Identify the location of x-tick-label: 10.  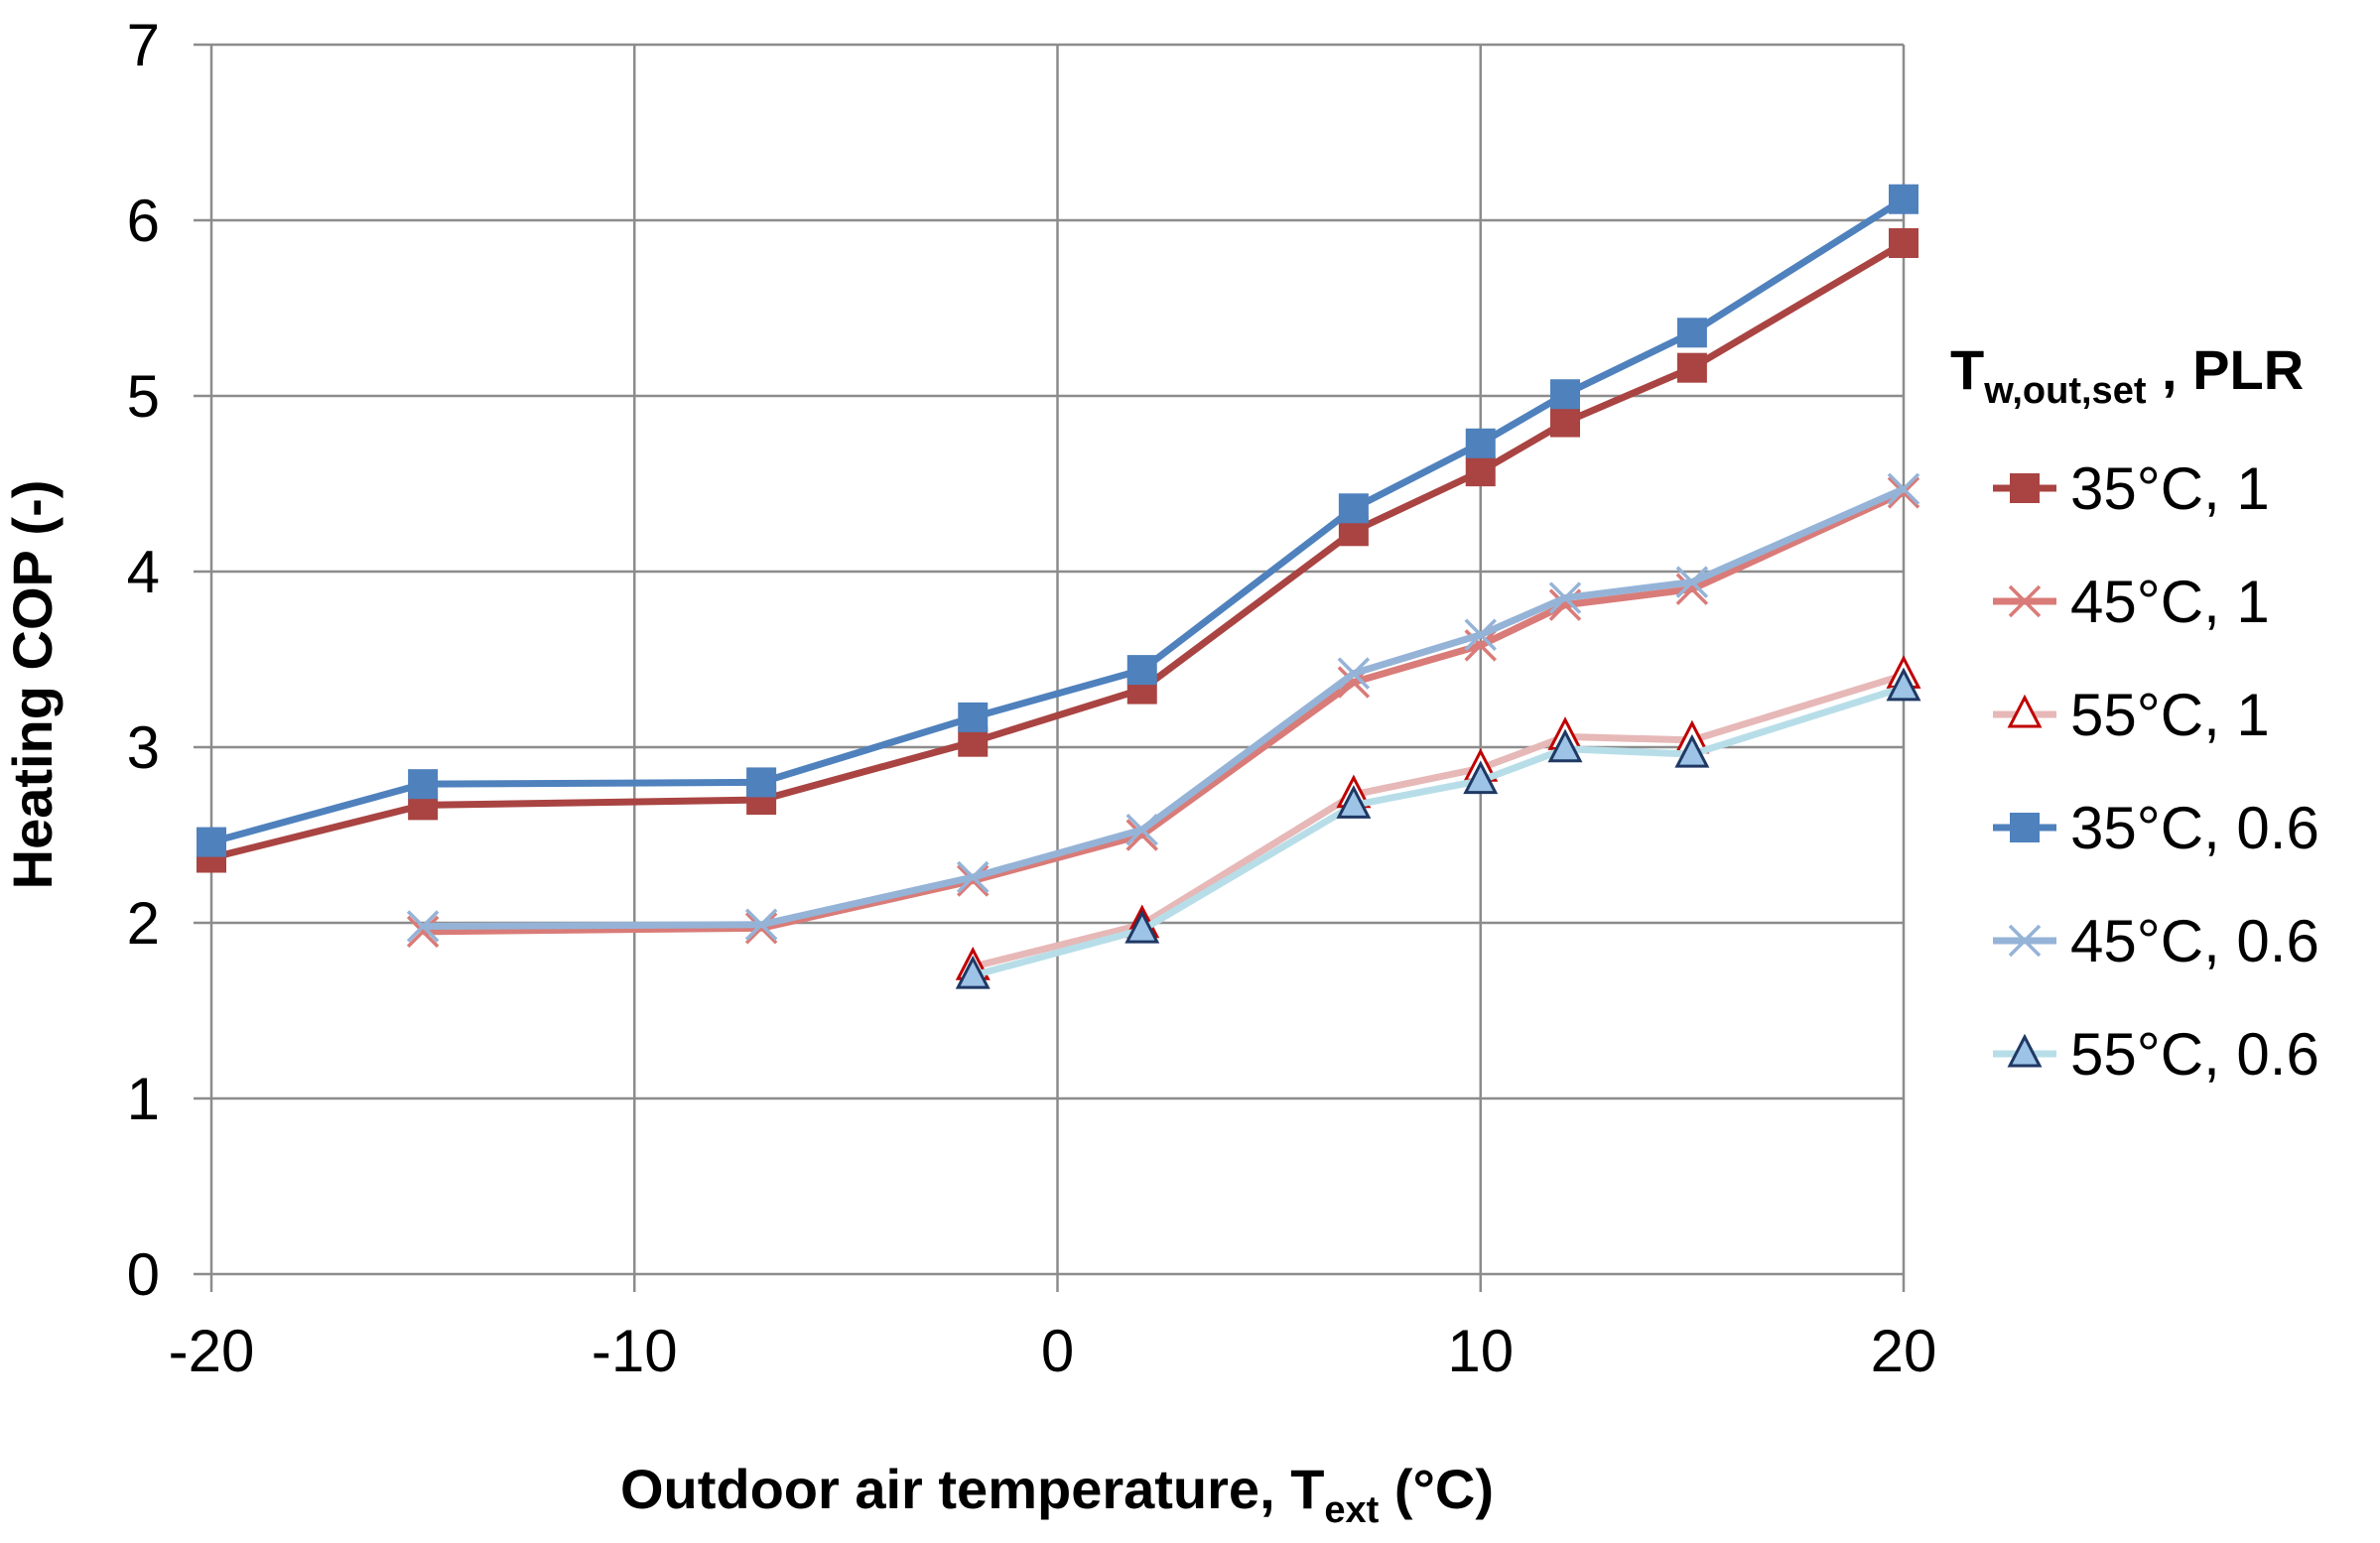
(1480, 1351).